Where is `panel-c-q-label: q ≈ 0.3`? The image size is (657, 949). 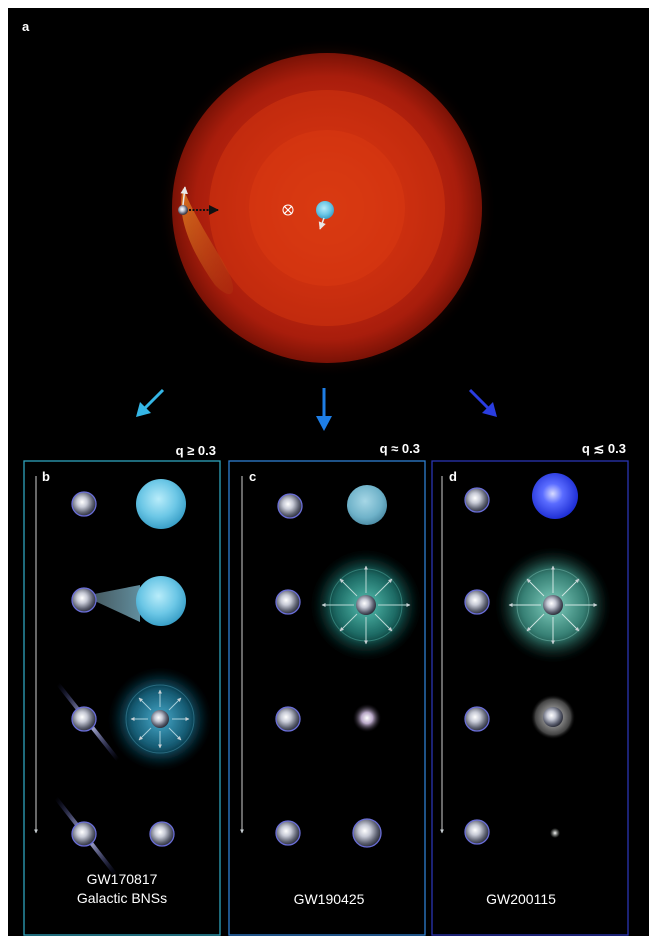 panel-c-q-label: q ≈ 0.3 is located at coordinates (400, 448).